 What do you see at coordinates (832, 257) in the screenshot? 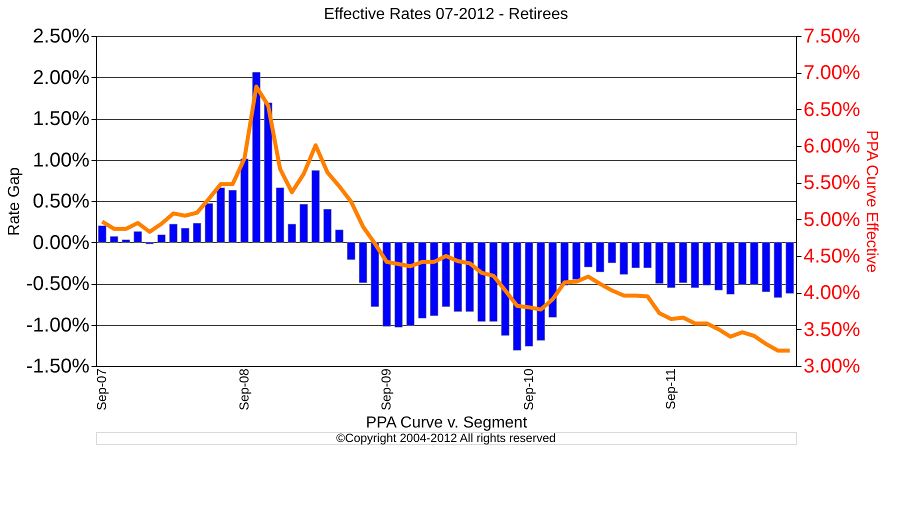
I see `y2-tick-label: 4.50%` at bounding box center [832, 257].